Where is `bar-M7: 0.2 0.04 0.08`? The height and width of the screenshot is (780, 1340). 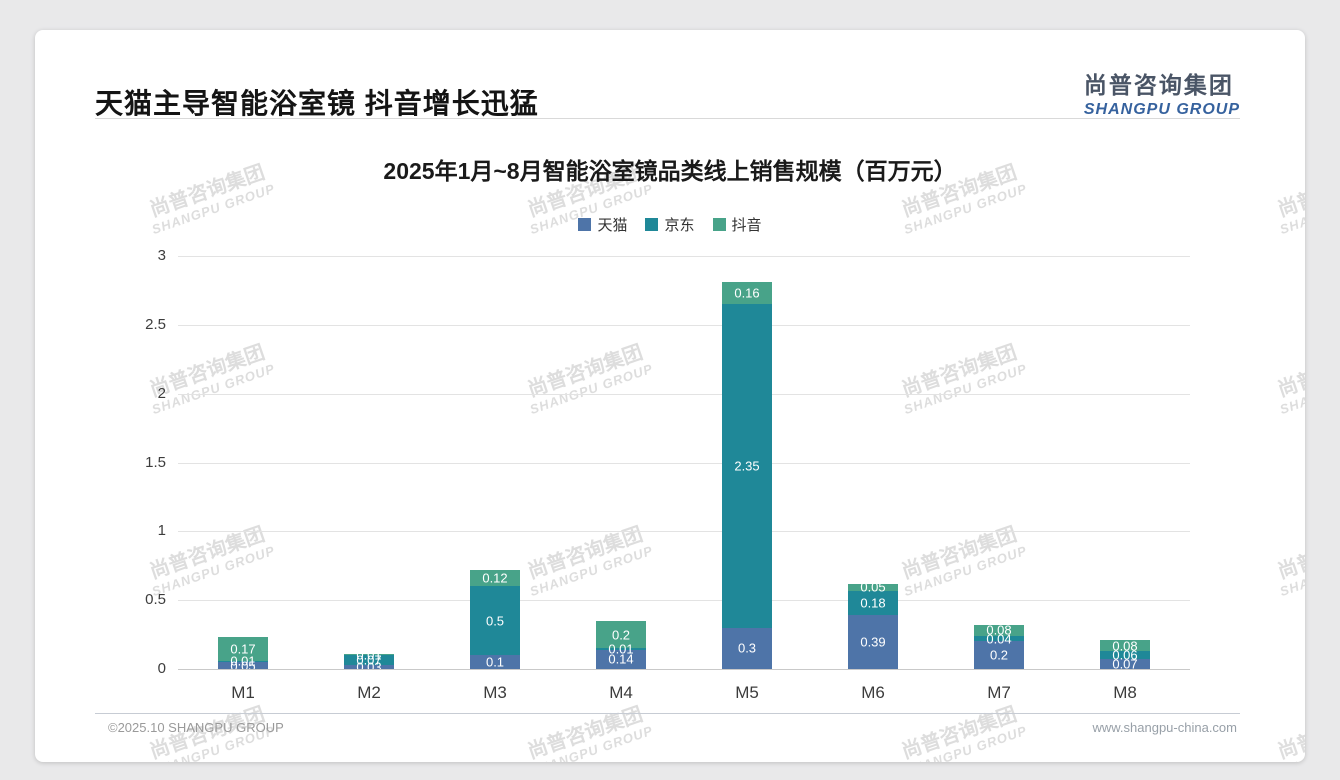 bar-M7: 0.2 0.04 0.08 is located at coordinates (999, 645).